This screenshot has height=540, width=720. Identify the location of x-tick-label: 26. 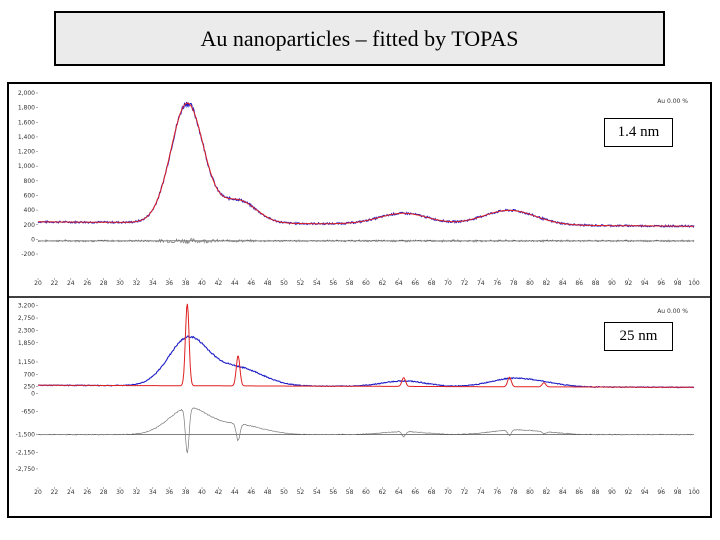
(87, 492).